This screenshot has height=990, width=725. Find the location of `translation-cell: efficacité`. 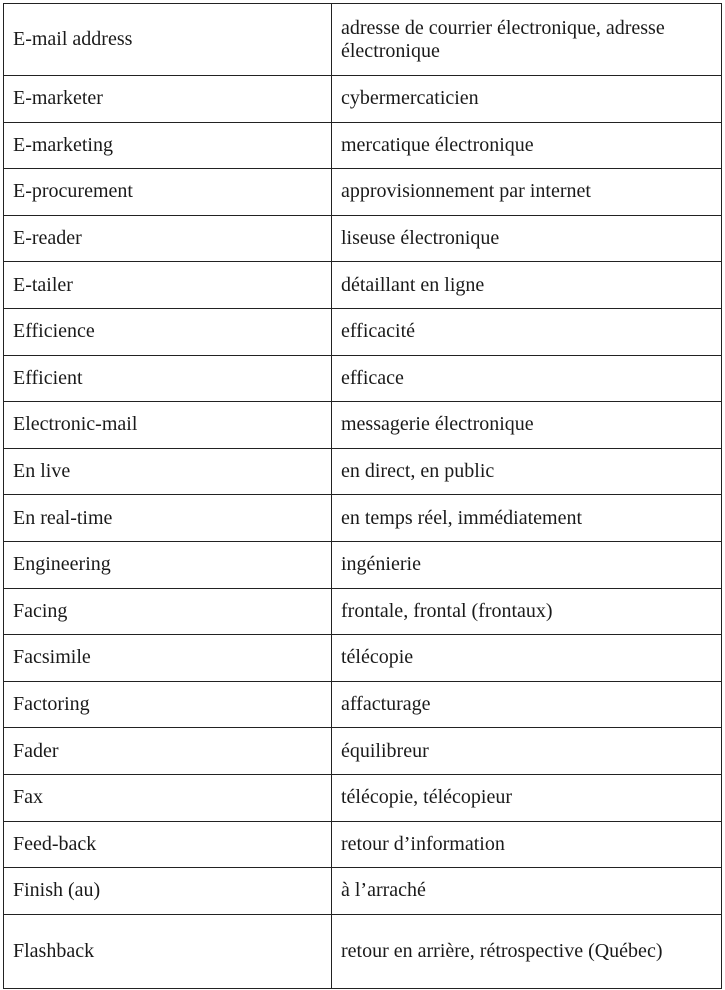

translation-cell: efficacité is located at coordinates (526, 331).